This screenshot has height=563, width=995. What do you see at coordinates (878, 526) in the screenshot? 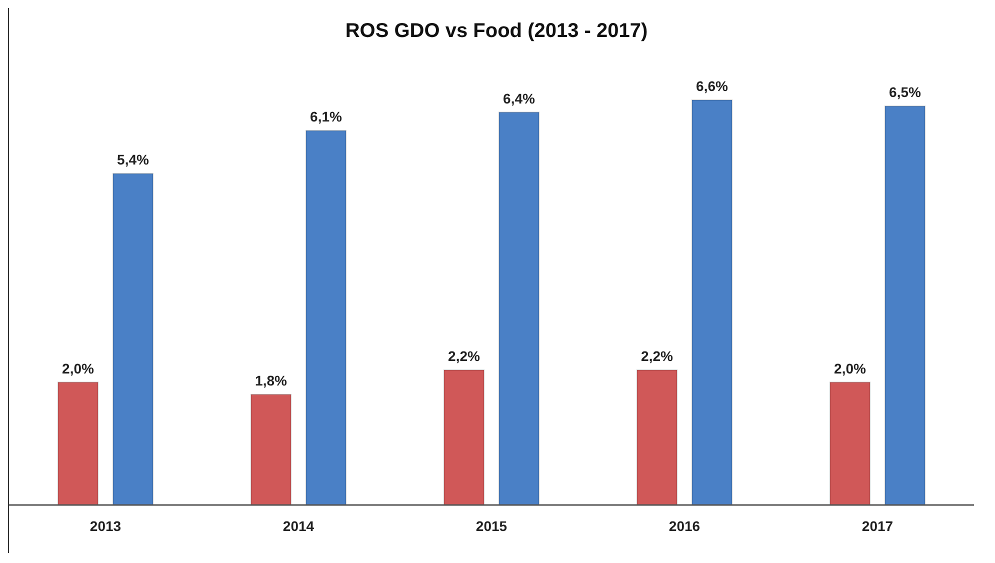
I see `x-tick-label: 2017` at bounding box center [878, 526].